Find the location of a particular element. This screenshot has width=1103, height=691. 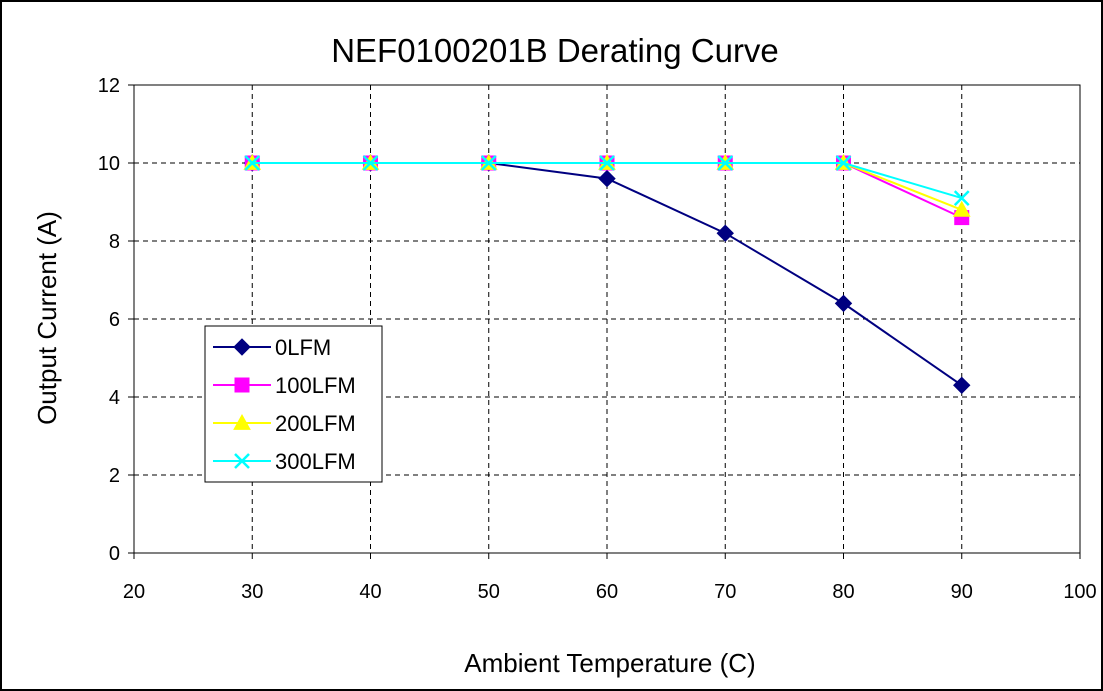

legend-label: 100LFM is located at coordinates (315, 385).